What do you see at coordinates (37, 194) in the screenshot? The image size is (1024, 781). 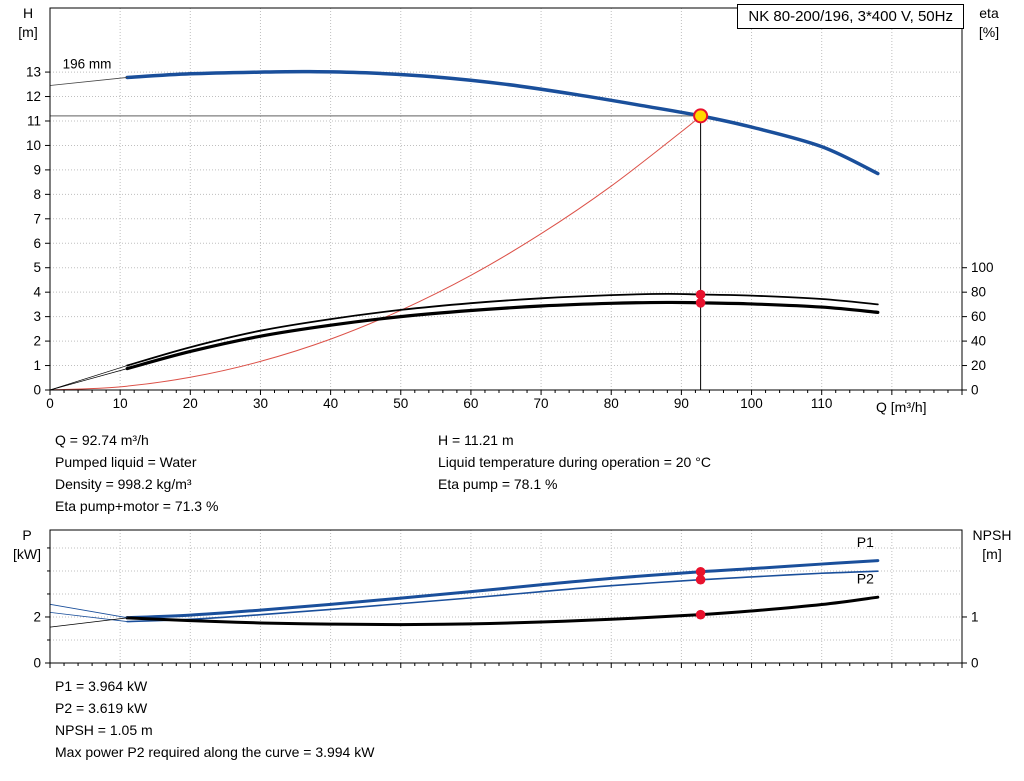 I see `y-left-tick-label: 8` at bounding box center [37, 194].